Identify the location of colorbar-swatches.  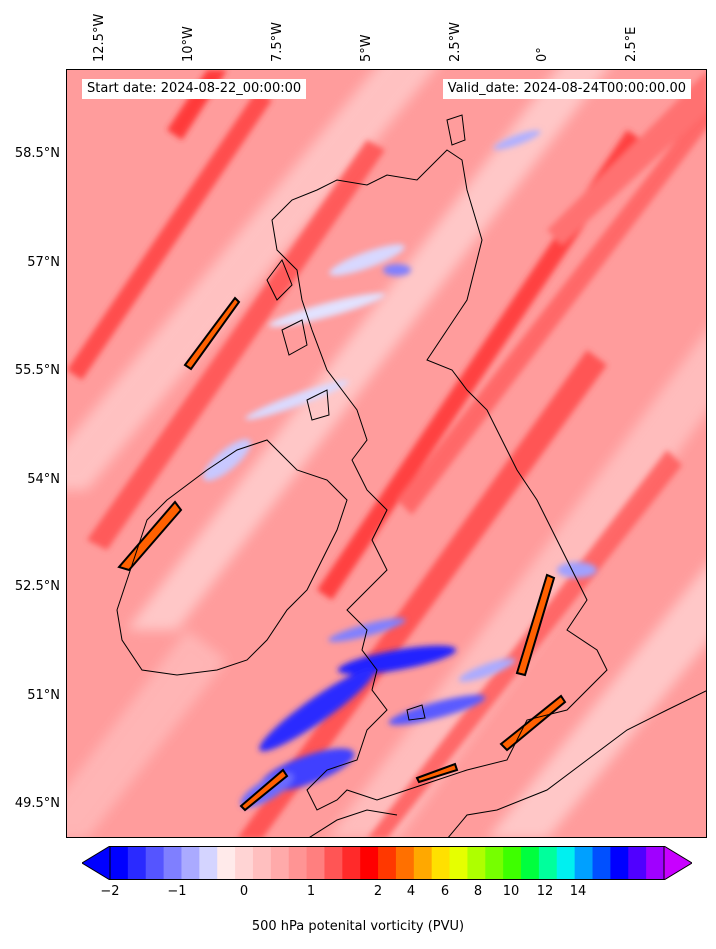
(387, 863).